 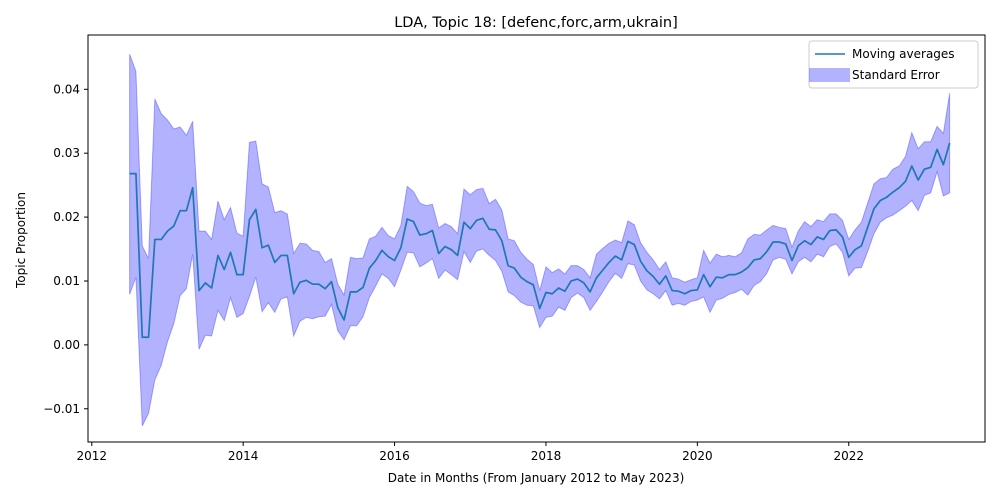 I want to click on legend-label-moving-averages: Moving averages, so click(x=903, y=54).